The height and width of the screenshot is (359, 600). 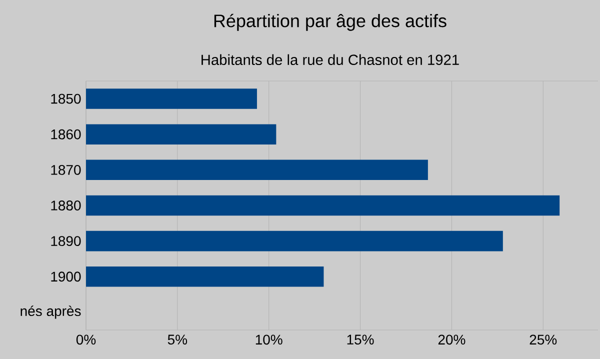 I want to click on x-tick-label: 20%, so click(x=452, y=339).